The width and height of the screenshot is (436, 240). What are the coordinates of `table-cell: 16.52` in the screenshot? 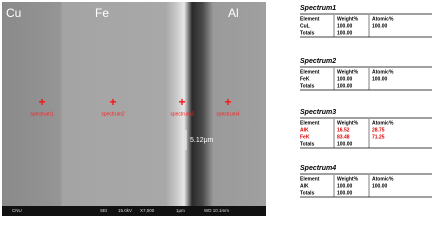 It's located at (343, 130).